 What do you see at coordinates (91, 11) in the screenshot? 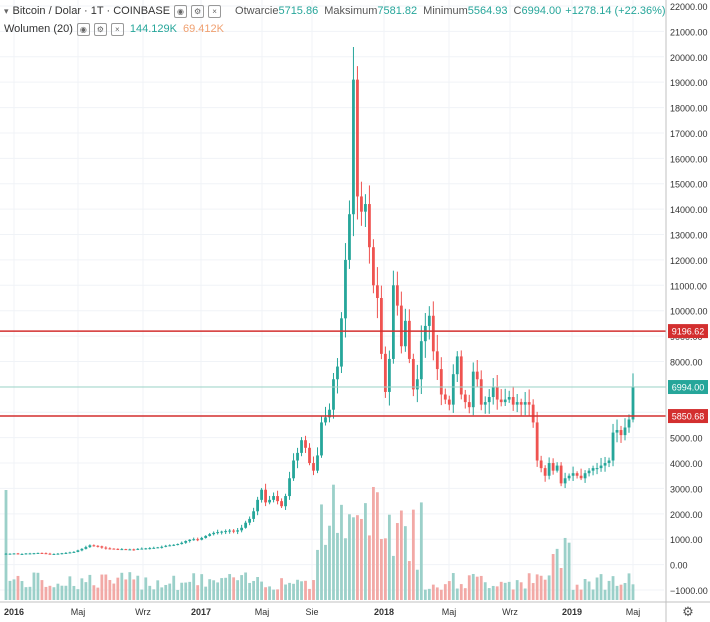
I see `symbol-label: Bitcoin / Dolar · 1T · COINBASE` at bounding box center [91, 11].